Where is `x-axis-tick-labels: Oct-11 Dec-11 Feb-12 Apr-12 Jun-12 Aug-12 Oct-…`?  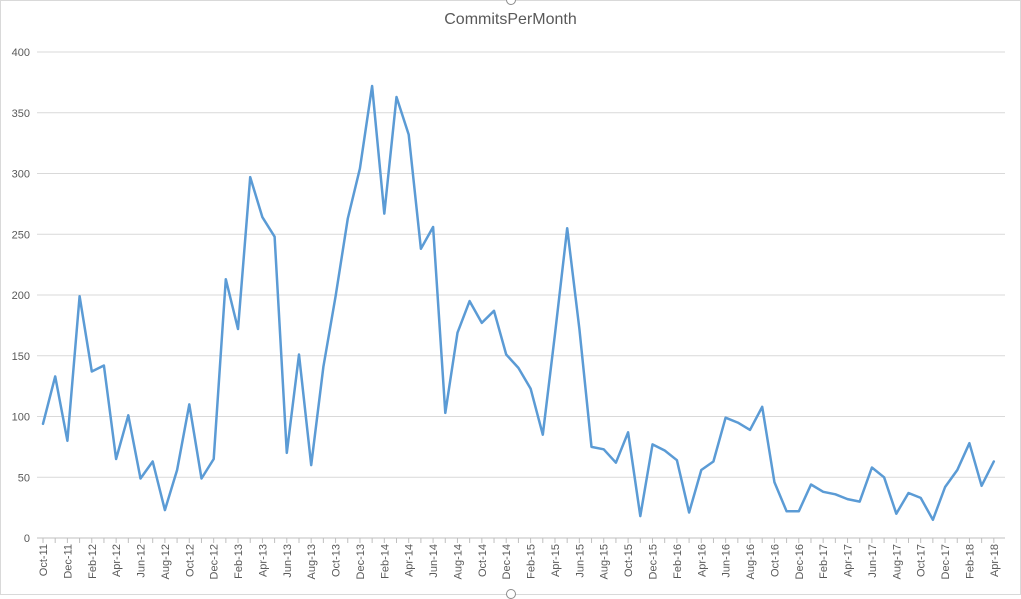 x-axis-tick-labels: Oct-11 Dec-11 Feb-12 Apr-12 Jun-12 Aug-12 Oct-… is located at coordinates (519, 561).